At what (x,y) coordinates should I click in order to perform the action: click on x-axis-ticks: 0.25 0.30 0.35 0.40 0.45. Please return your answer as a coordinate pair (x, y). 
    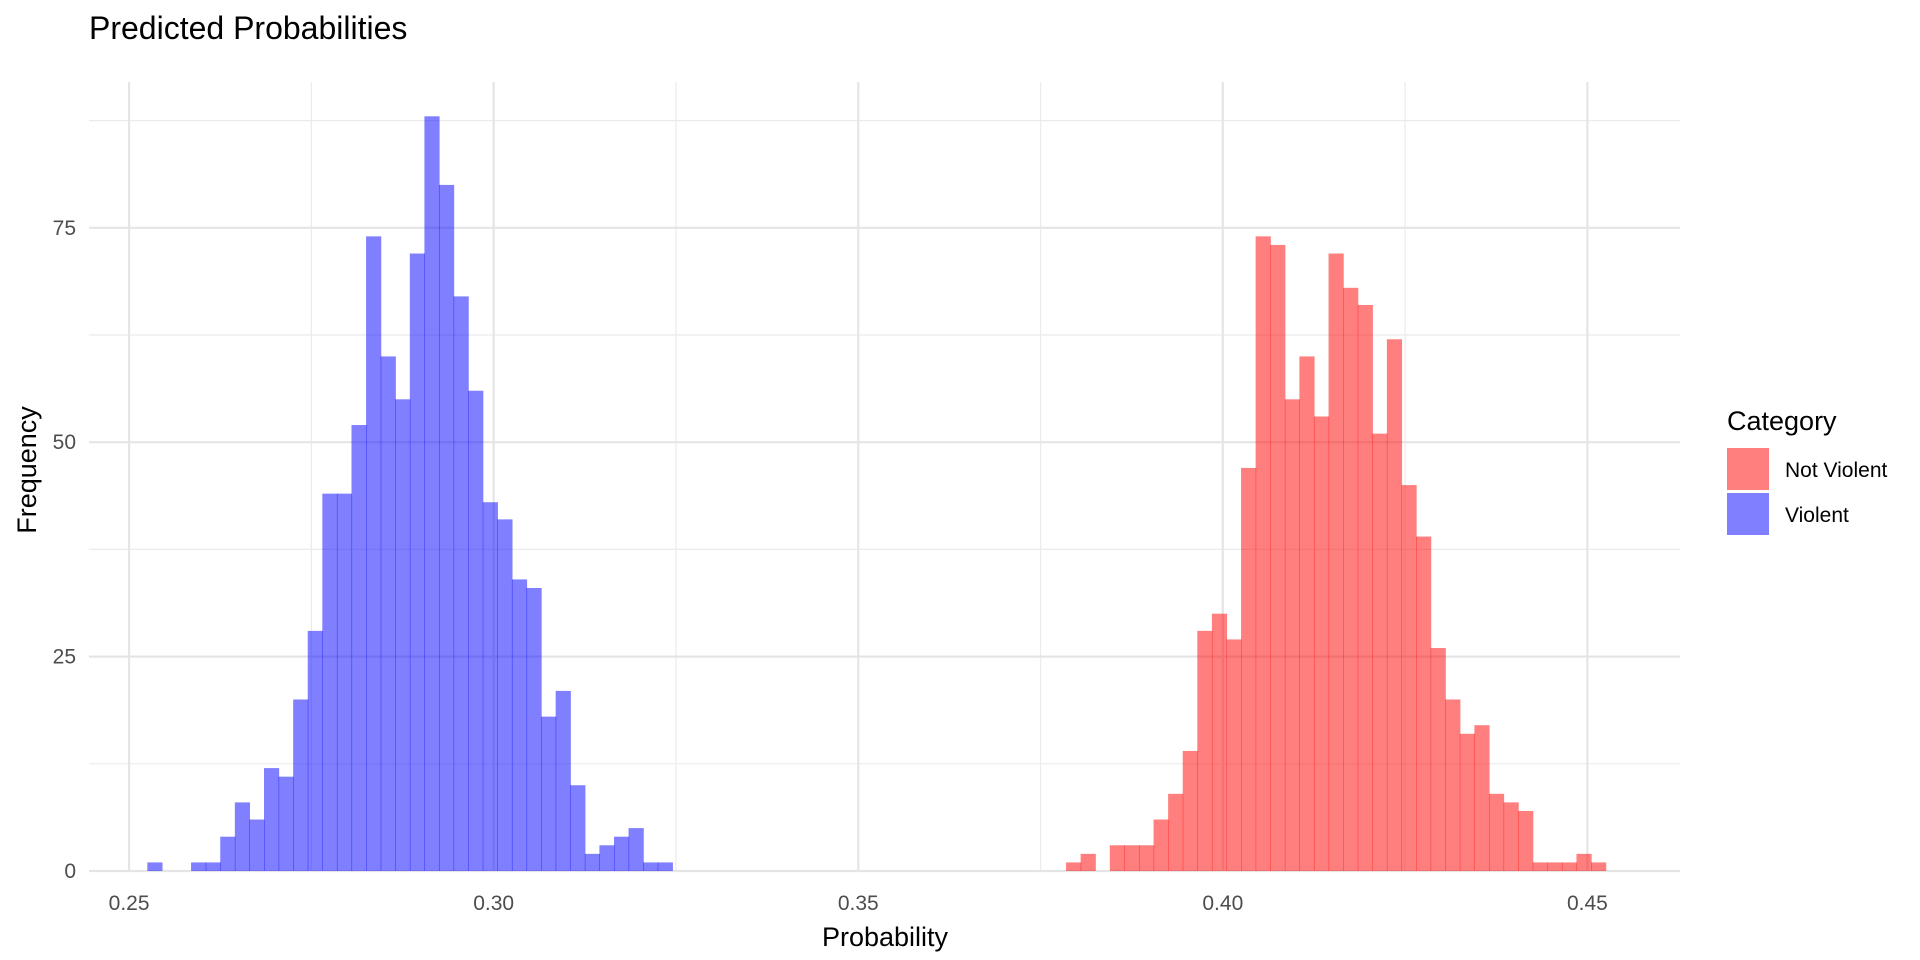
    Looking at the image, I should click on (858, 903).